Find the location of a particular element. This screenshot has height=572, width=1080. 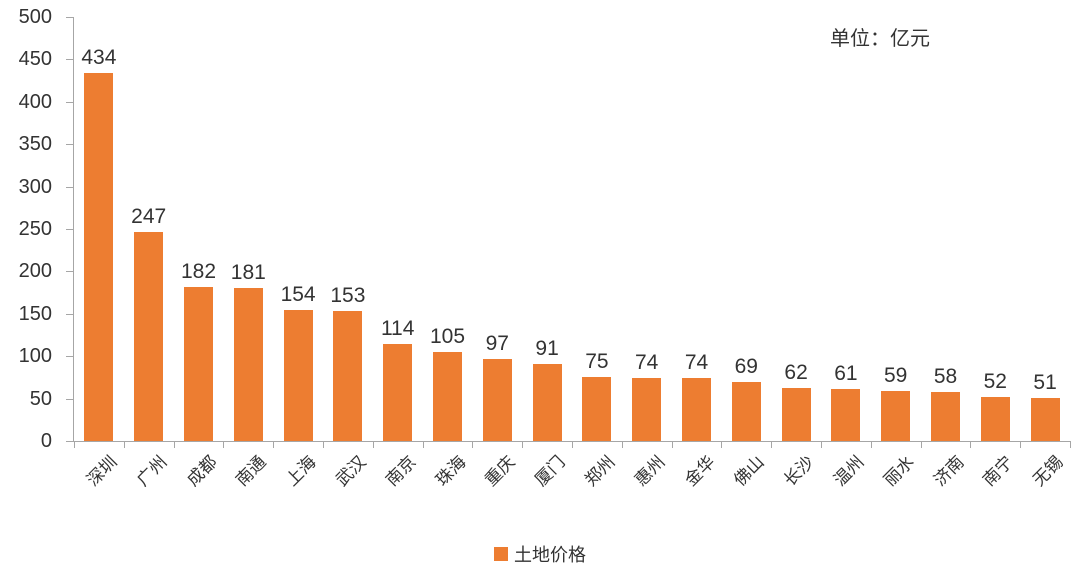

x-axis-category-label: 上海 is located at coordinates (301, 471).